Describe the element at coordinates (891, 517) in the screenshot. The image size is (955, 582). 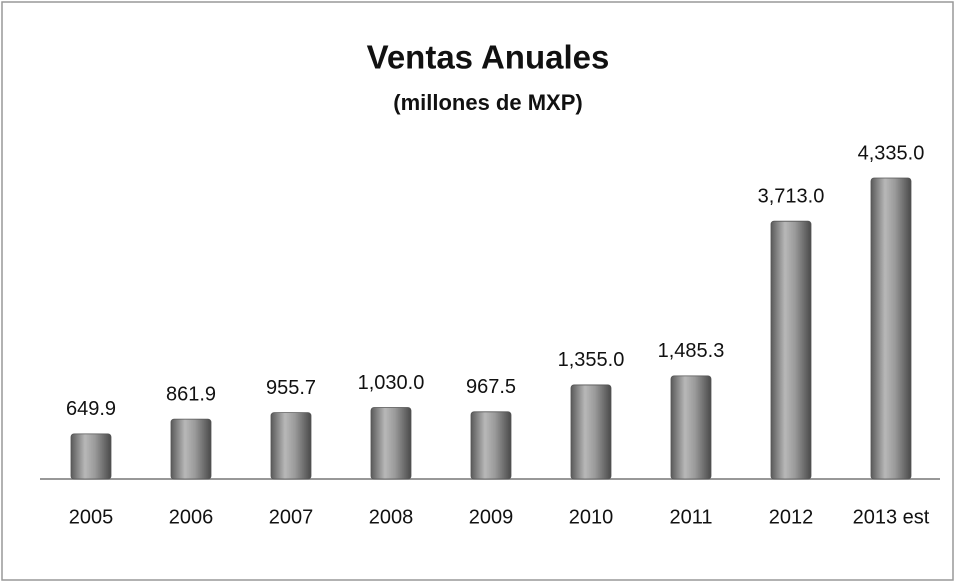
I see `x-tick-label: 2013 est` at that location.